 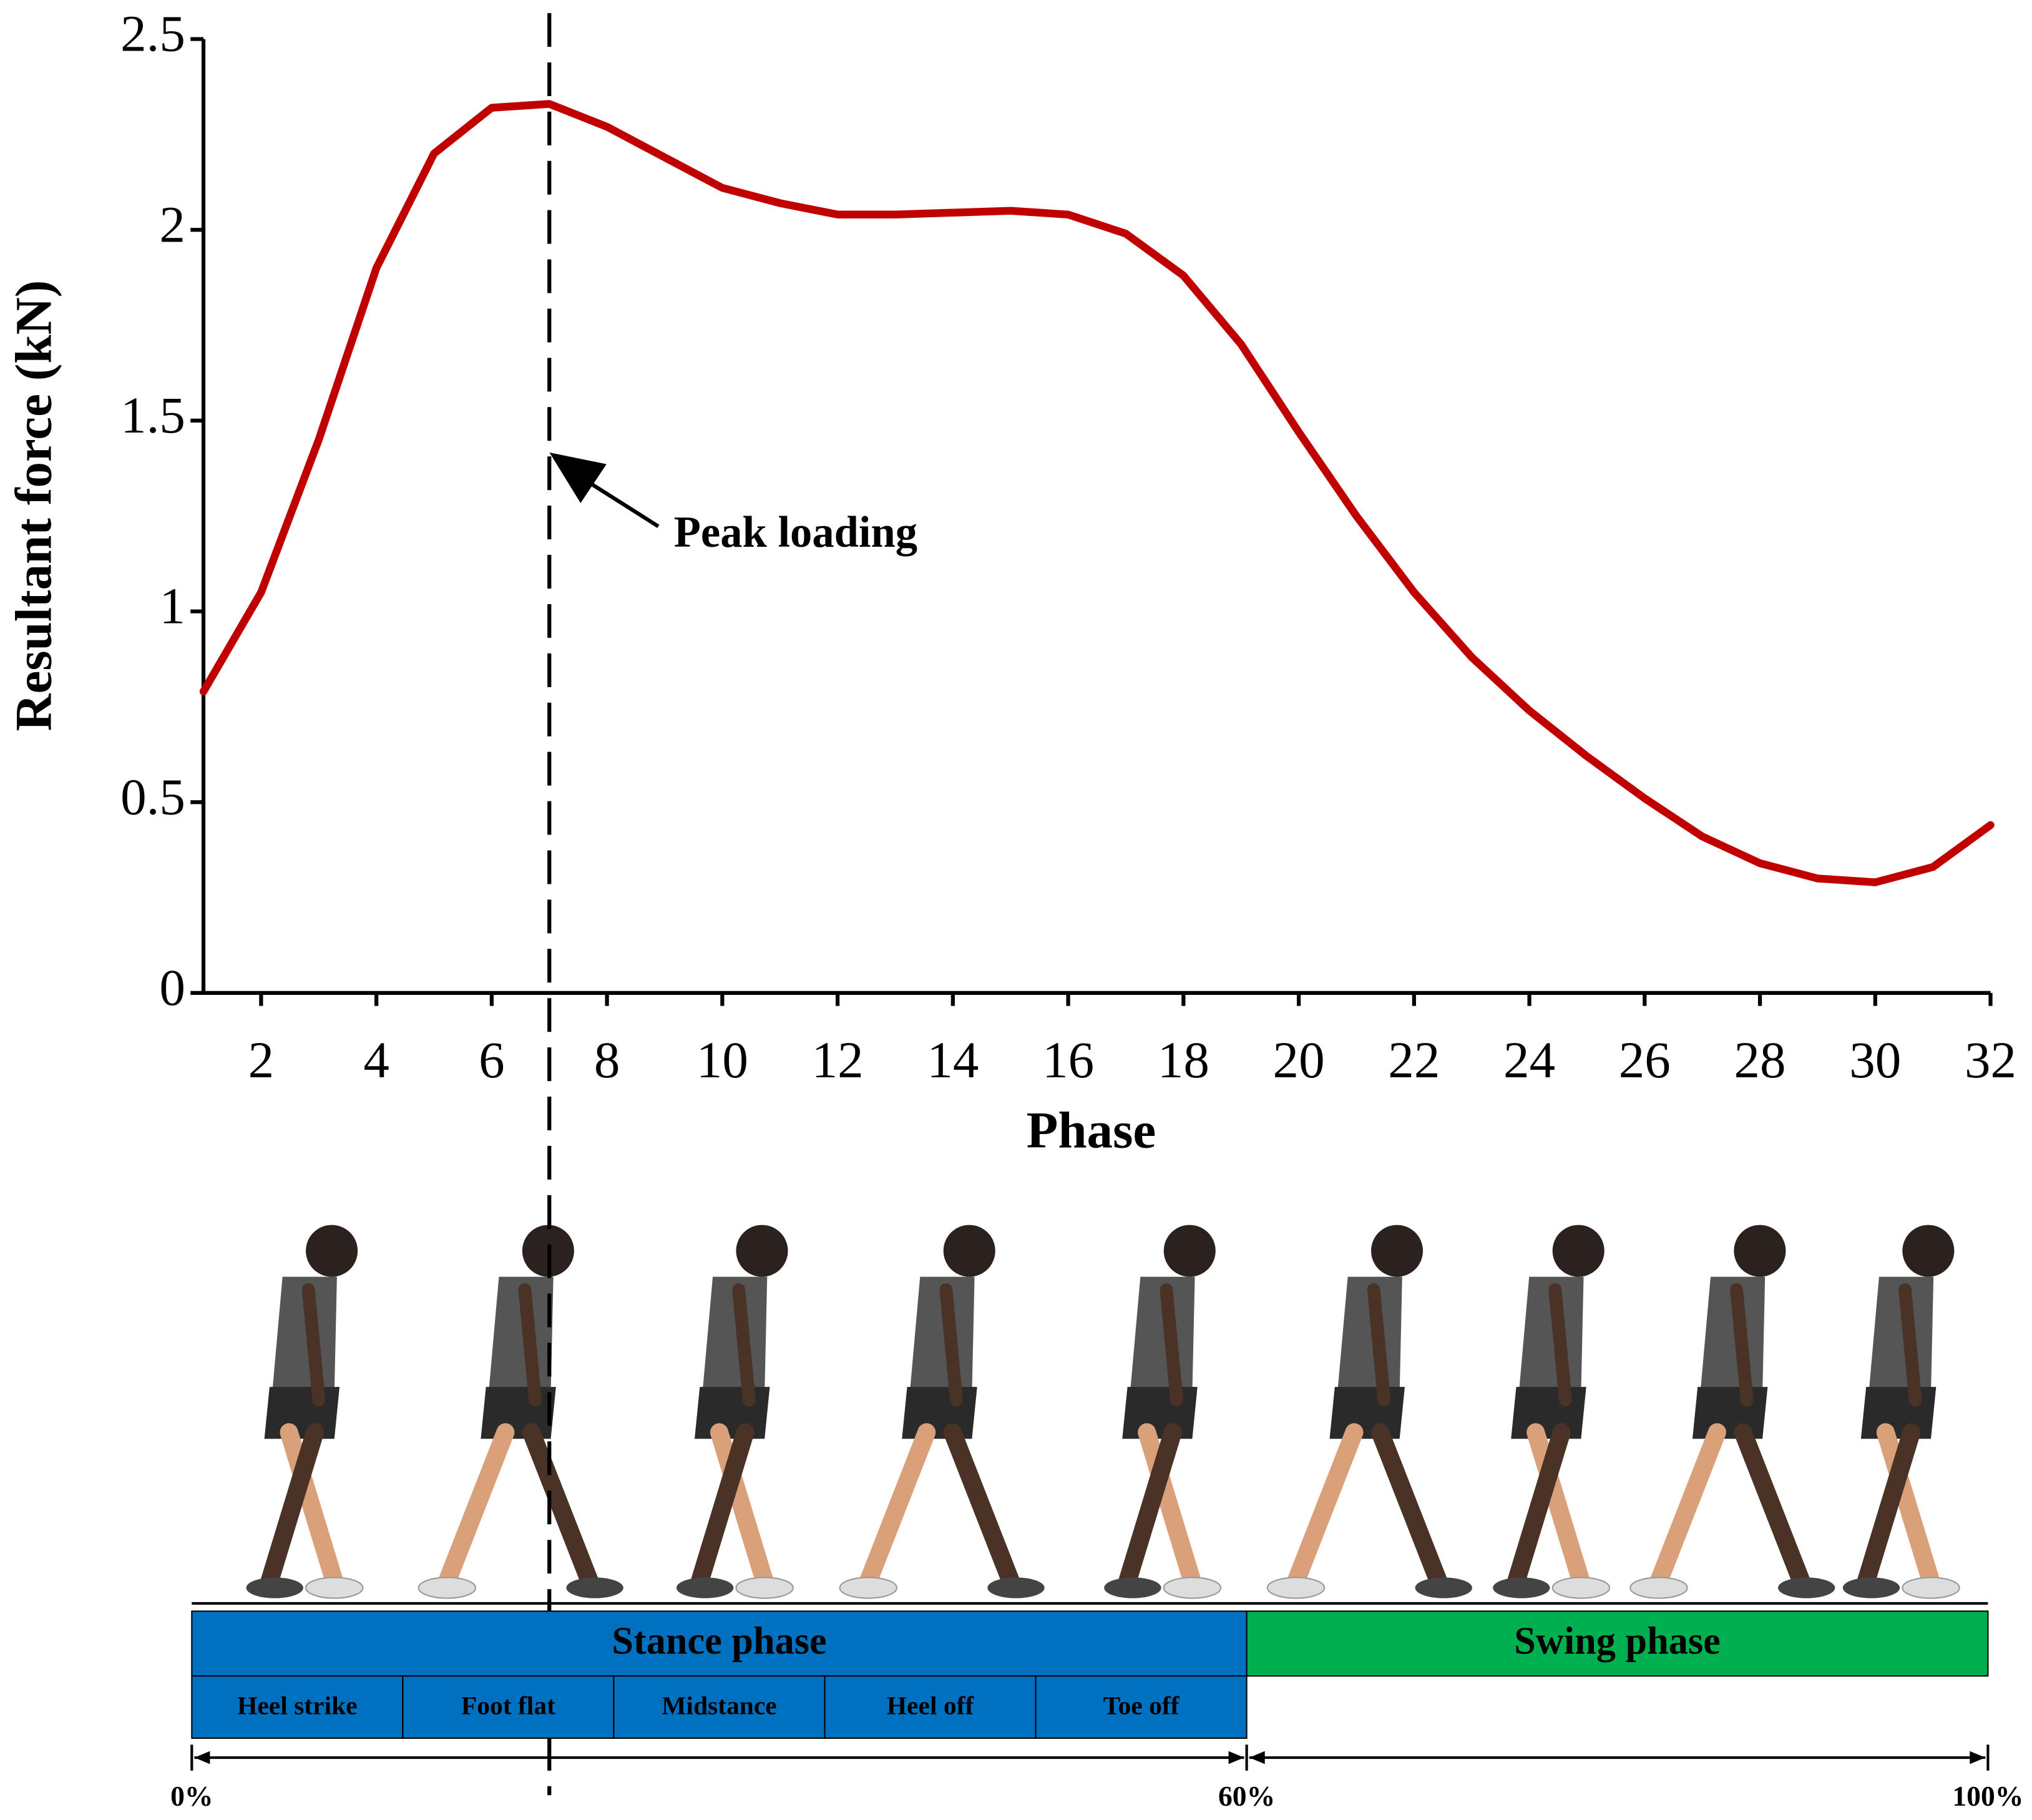 I want to click on x-tick-label: 4, so click(x=376, y=1060).